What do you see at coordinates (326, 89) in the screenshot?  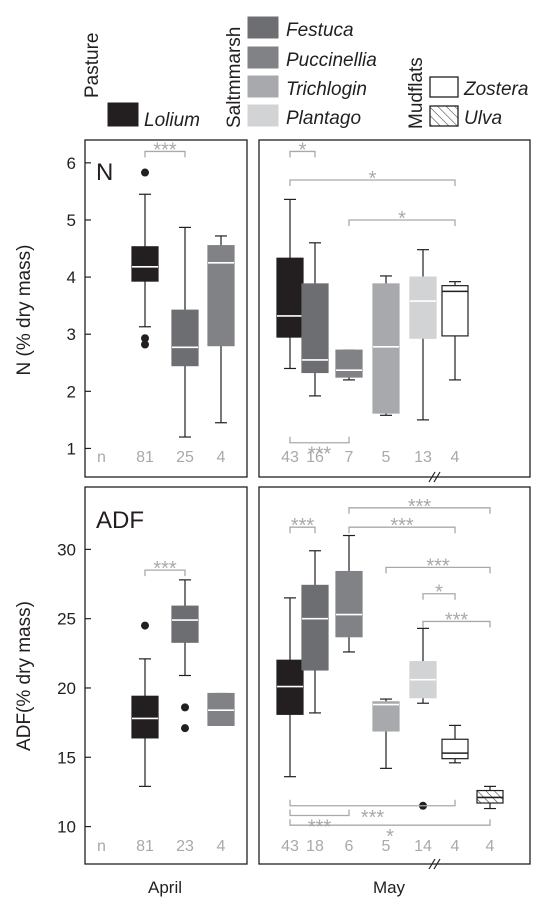 I see `legend-label-trichlogin: Trichlogin` at bounding box center [326, 89].